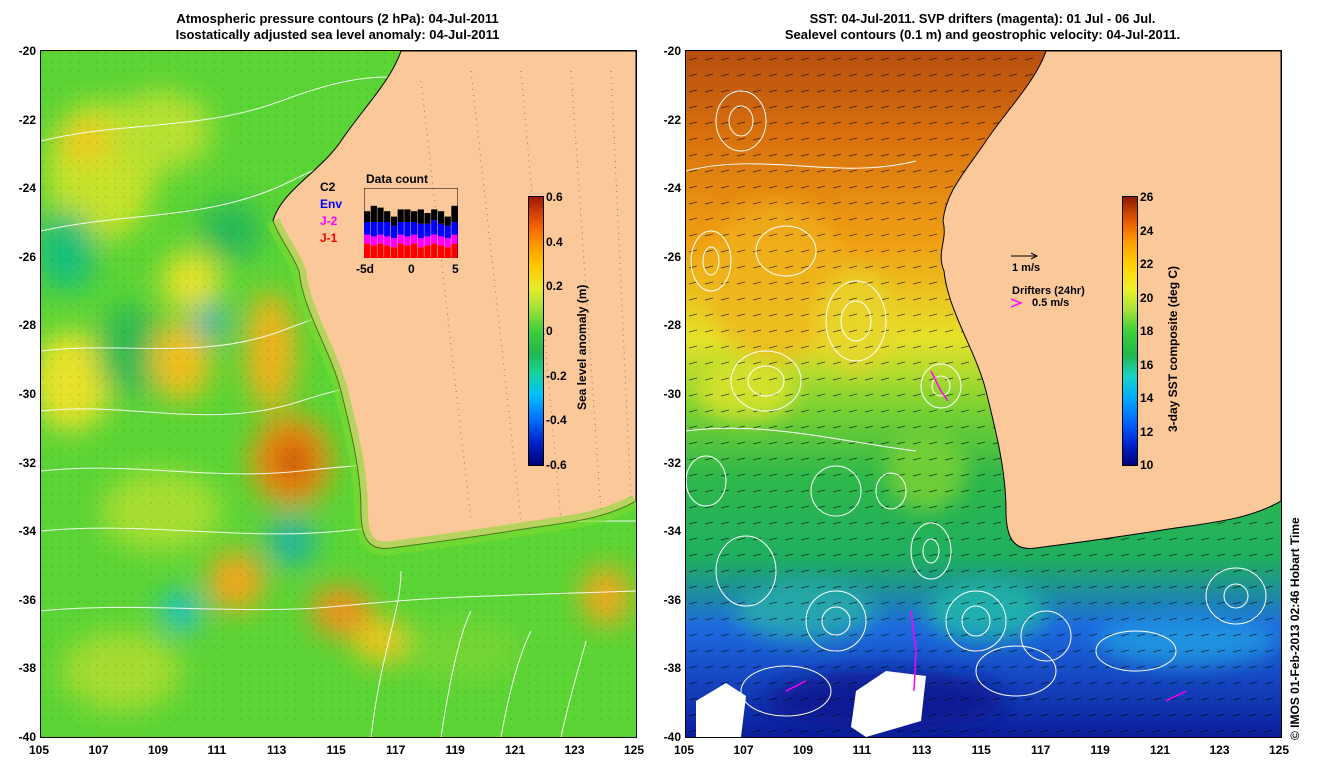 This screenshot has width=1320, height=780. Describe the element at coordinates (582, 347) in the screenshot. I see `sla-colorbar-title: Sea level anomaly (m)` at that location.